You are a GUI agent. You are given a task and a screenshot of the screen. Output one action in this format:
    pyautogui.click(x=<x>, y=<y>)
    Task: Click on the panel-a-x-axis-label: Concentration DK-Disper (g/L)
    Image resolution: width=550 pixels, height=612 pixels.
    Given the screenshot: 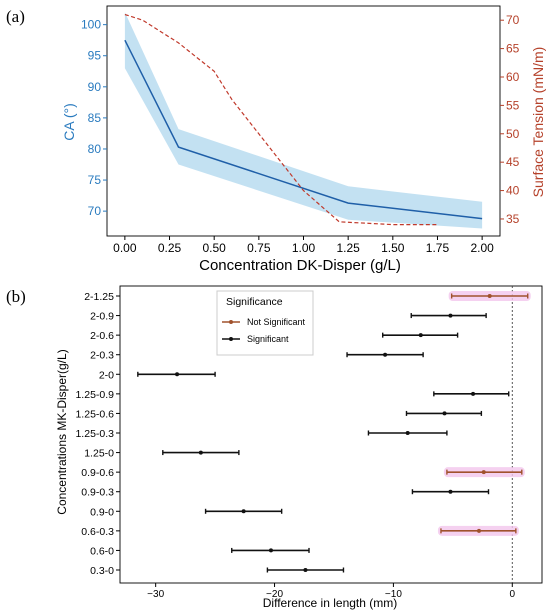 What is the action you would take?
    pyautogui.click(x=300, y=265)
    